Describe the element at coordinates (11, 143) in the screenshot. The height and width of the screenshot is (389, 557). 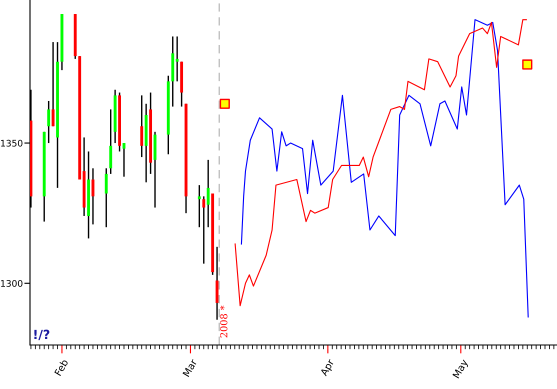
I see `y-tick-label: 1350` at that location.